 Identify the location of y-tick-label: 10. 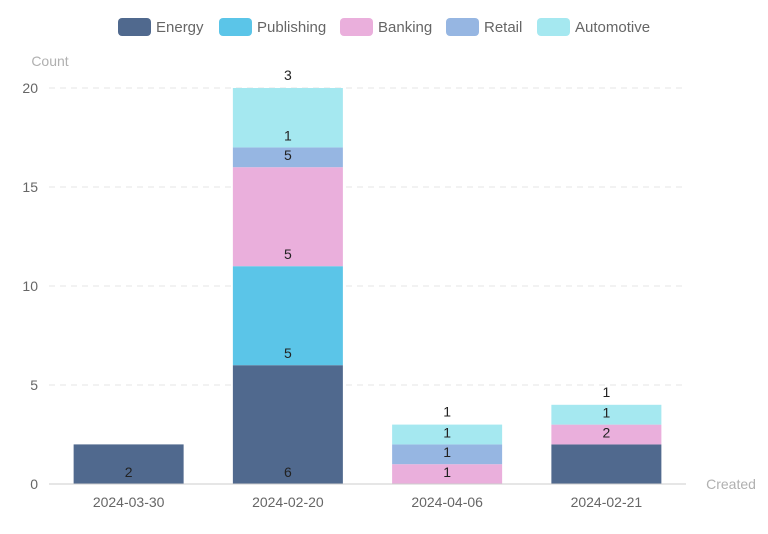
(30, 286).